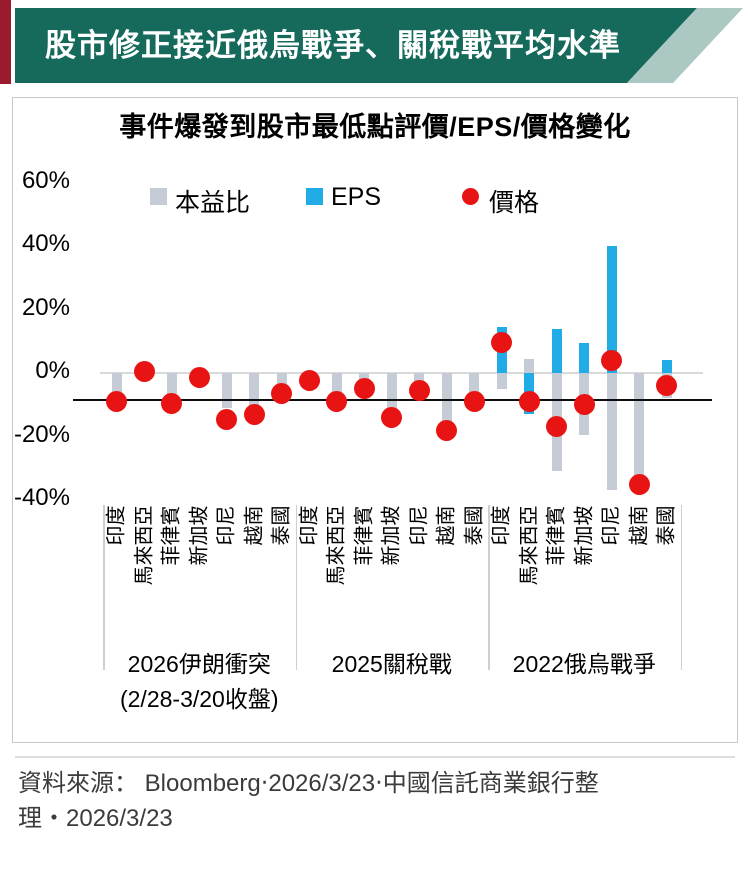 The image size is (750, 884). I want to click on y-axis-tick-label: 40%, so click(45, 243).